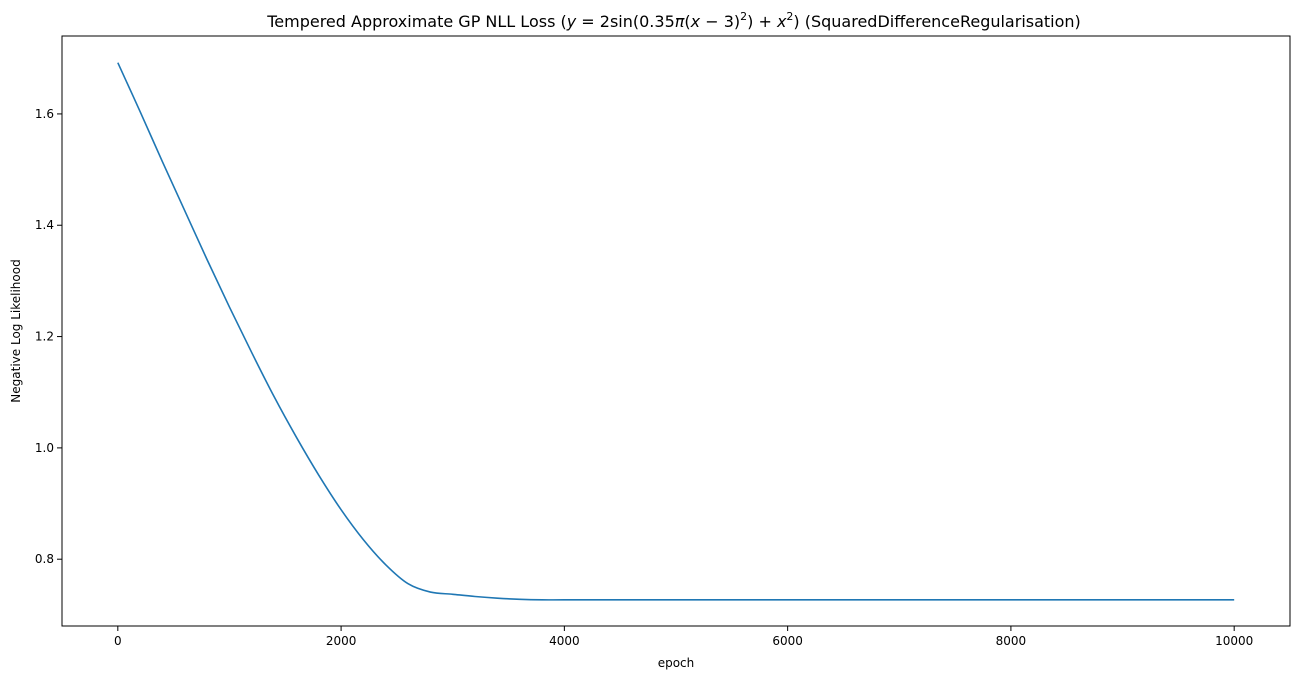 This screenshot has height=680, width=1298. Describe the element at coordinates (625, 21) in the screenshot. I see `title-eq: = 2sin(0.35` at that location.